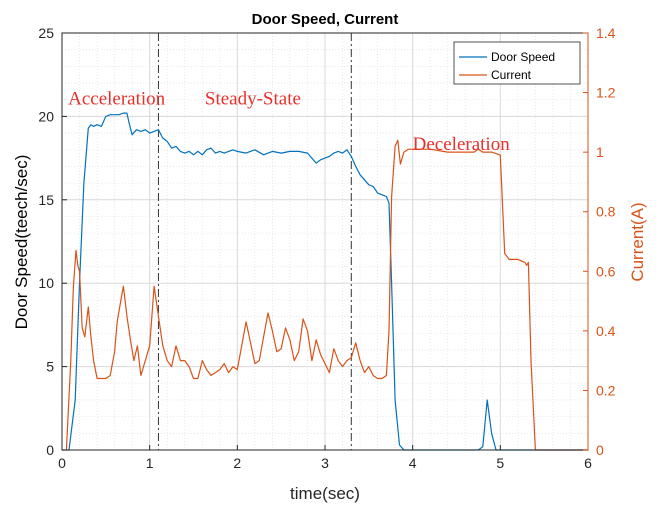 The image size is (658, 506). Describe the element at coordinates (606, 93) in the screenshot. I see `right-tick-label: 1.2` at that location.